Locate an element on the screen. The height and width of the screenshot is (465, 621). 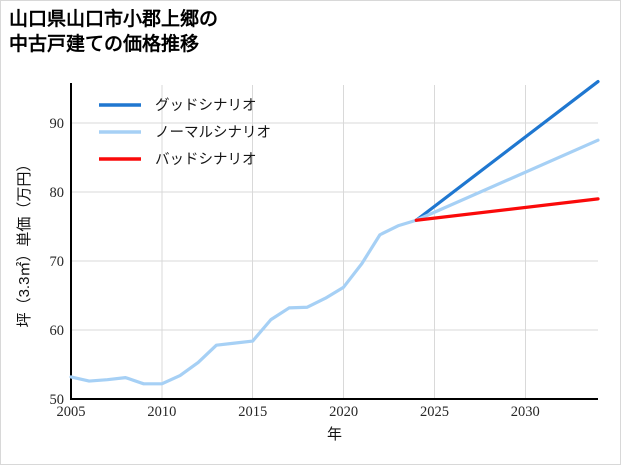
x-tick-label: 2025 is located at coordinates (434, 412).